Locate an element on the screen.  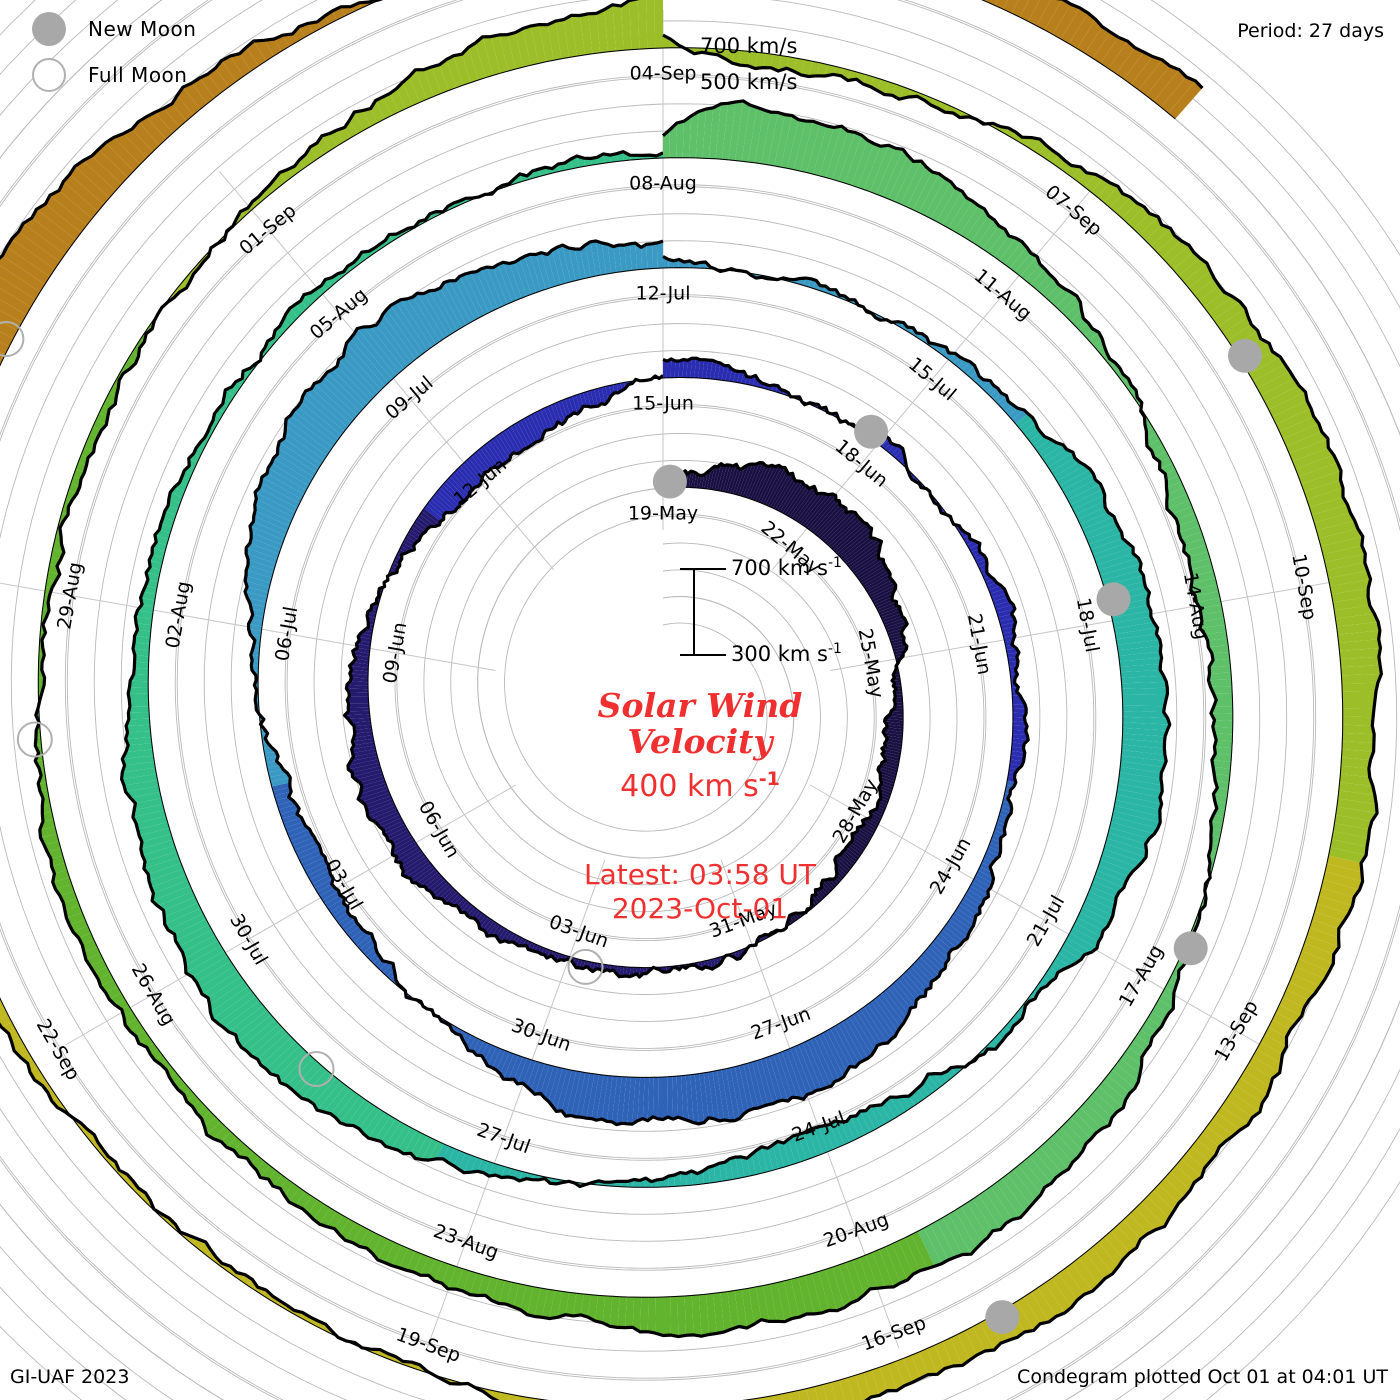
spiral-date-label: 27-Jun is located at coordinates (781, 1024).